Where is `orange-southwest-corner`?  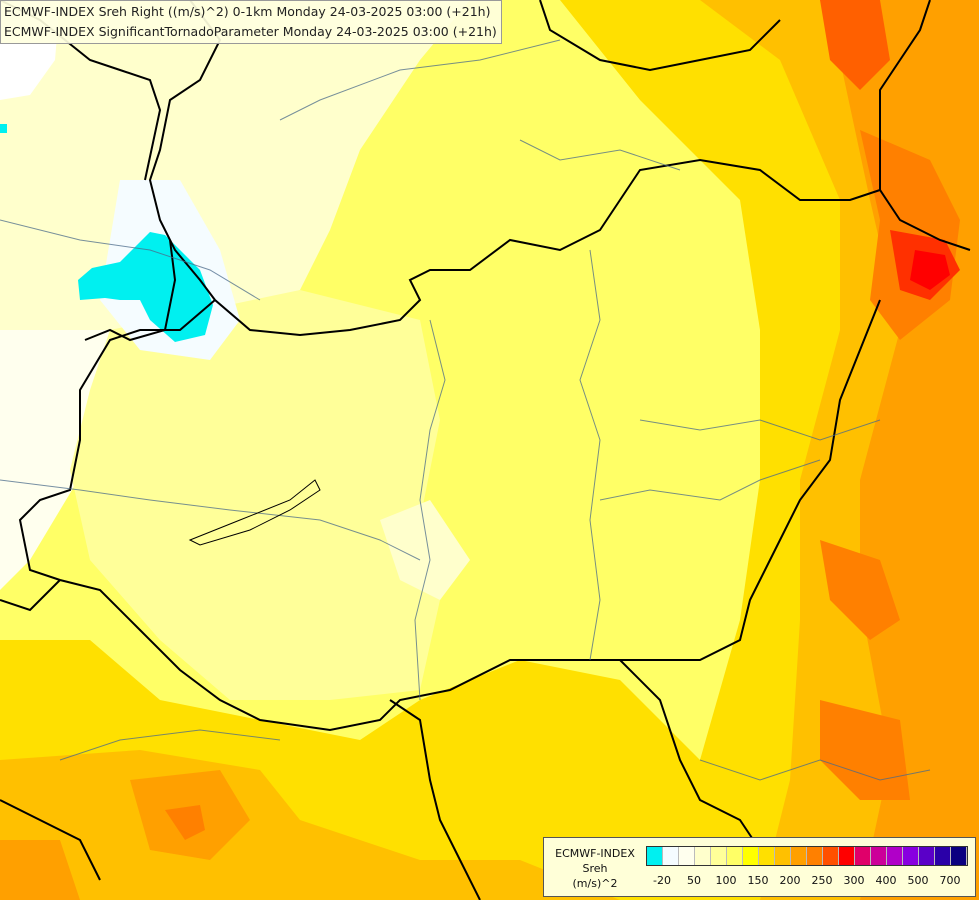
orange-southwest-corner is located at coordinates (40, 870).